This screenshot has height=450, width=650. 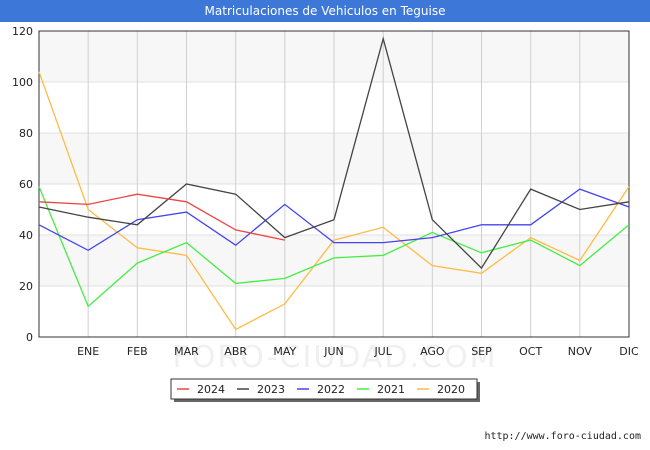 I want to click on x-tick-label: MAY, so click(x=284, y=351).